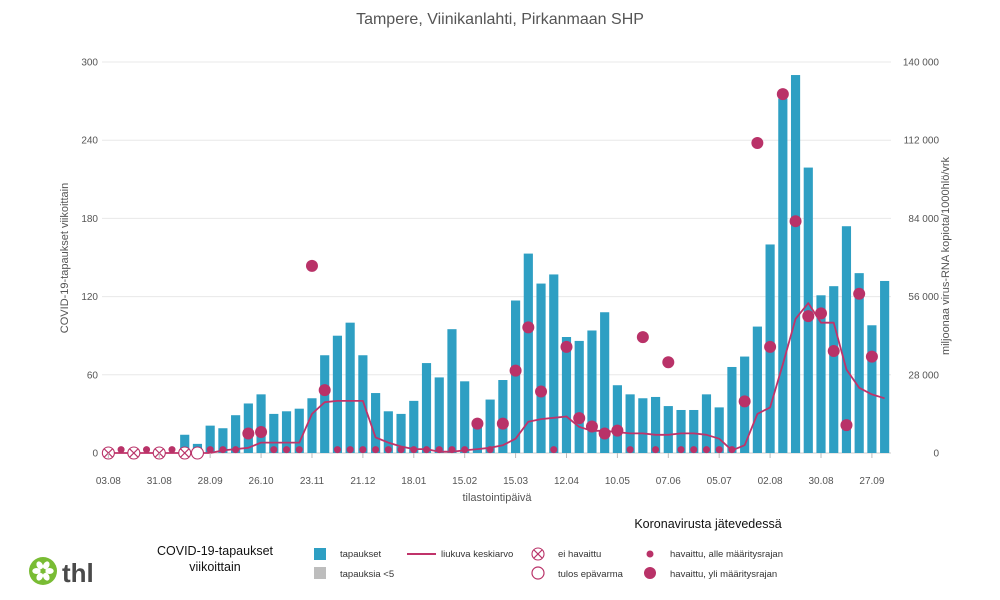 This screenshot has width=1000, height=600. What do you see at coordinates (362, 481) in the screenshot?
I see `x-tick-label: 21.12` at bounding box center [362, 481].